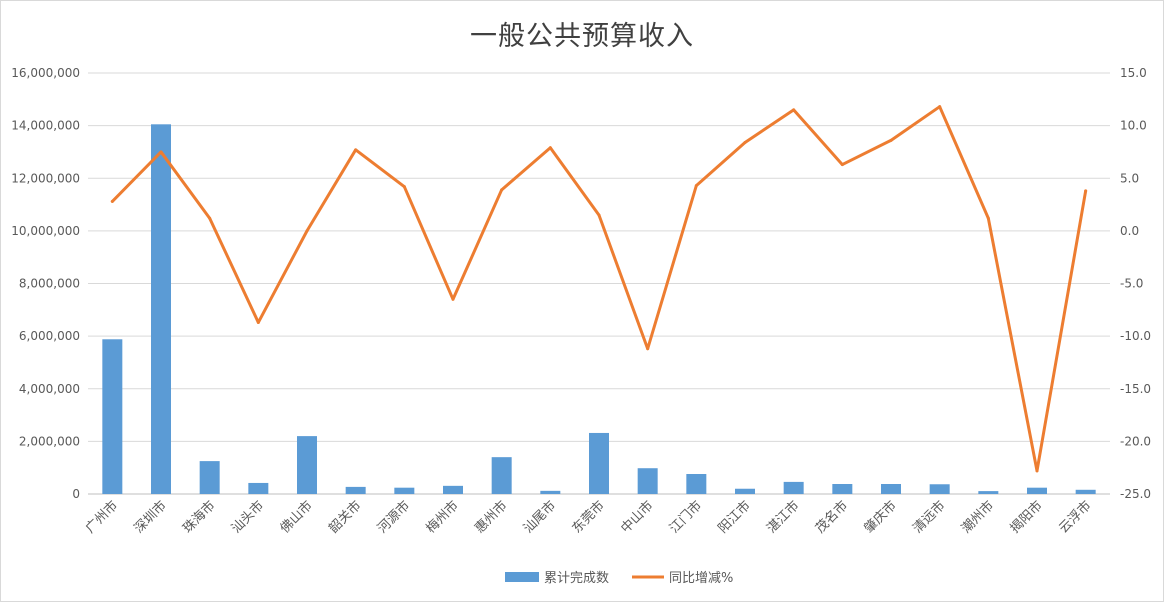 The width and height of the screenshot is (1164, 602). What do you see at coordinates (247, 517) in the screenshot?
I see `category-label: 汕头市` at bounding box center [247, 517].